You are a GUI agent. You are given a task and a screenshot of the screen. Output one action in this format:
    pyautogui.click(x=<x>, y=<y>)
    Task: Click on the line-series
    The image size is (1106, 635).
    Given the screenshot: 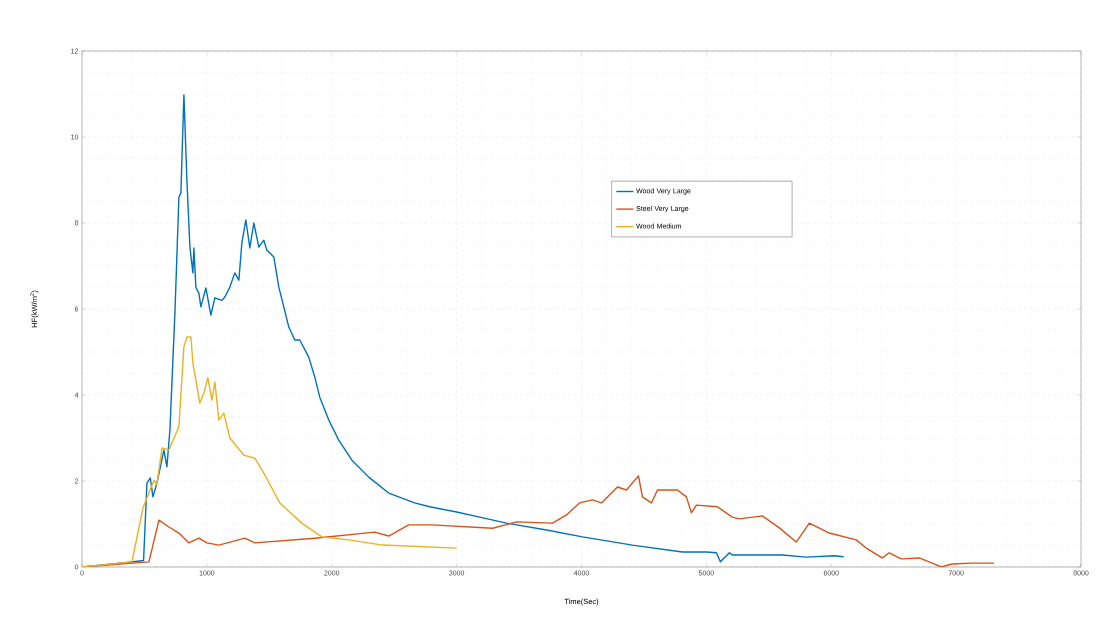 What is the action you would take?
    pyautogui.click(x=270, y=451)
    